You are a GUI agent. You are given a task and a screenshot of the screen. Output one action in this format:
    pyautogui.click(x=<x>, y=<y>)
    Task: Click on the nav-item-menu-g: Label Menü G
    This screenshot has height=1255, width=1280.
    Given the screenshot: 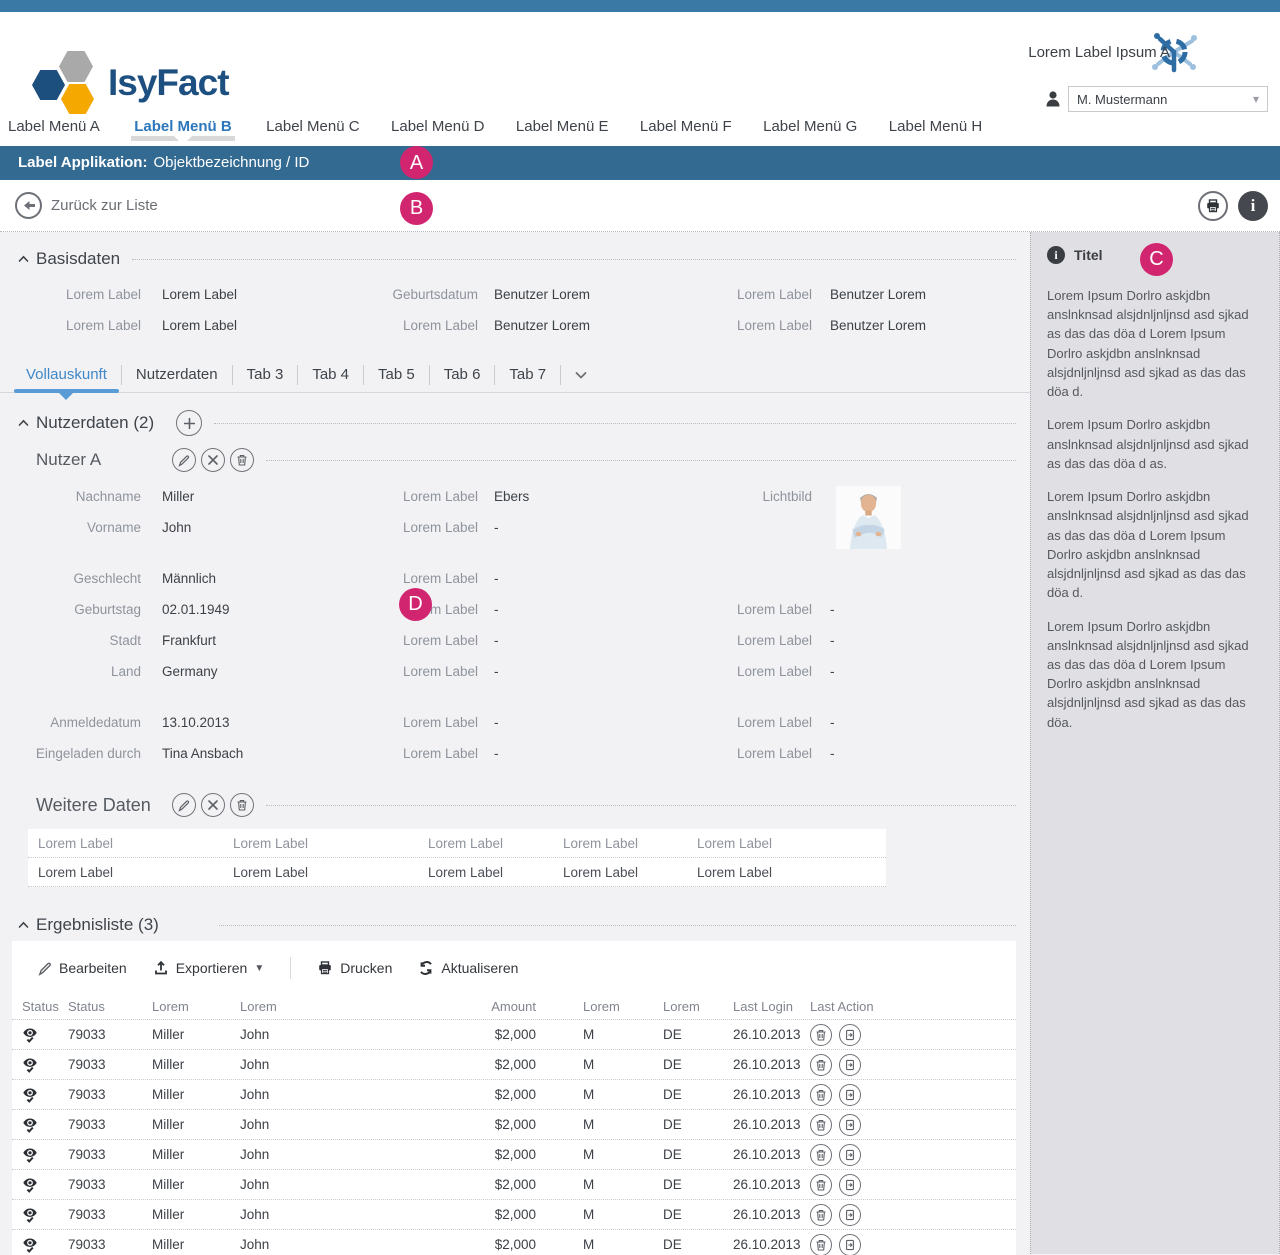 What is the action you would take?
    pyautogui.click(x=810, y=126)
    